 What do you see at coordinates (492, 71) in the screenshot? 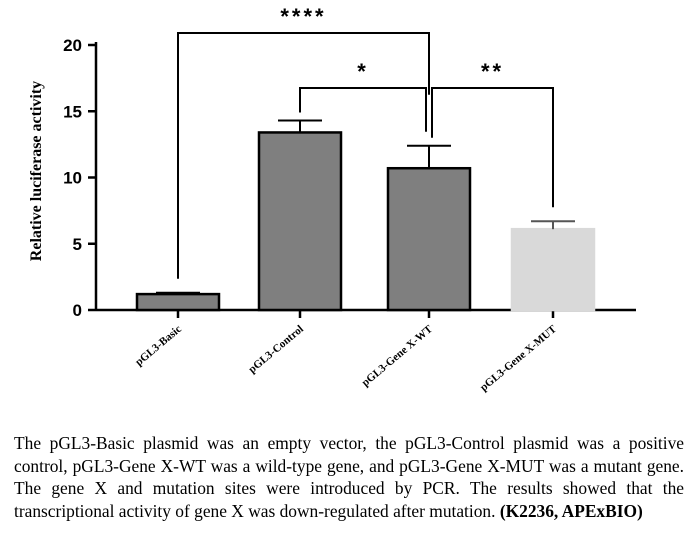
I see `significance-label: **` at bounding box center [492, 71].